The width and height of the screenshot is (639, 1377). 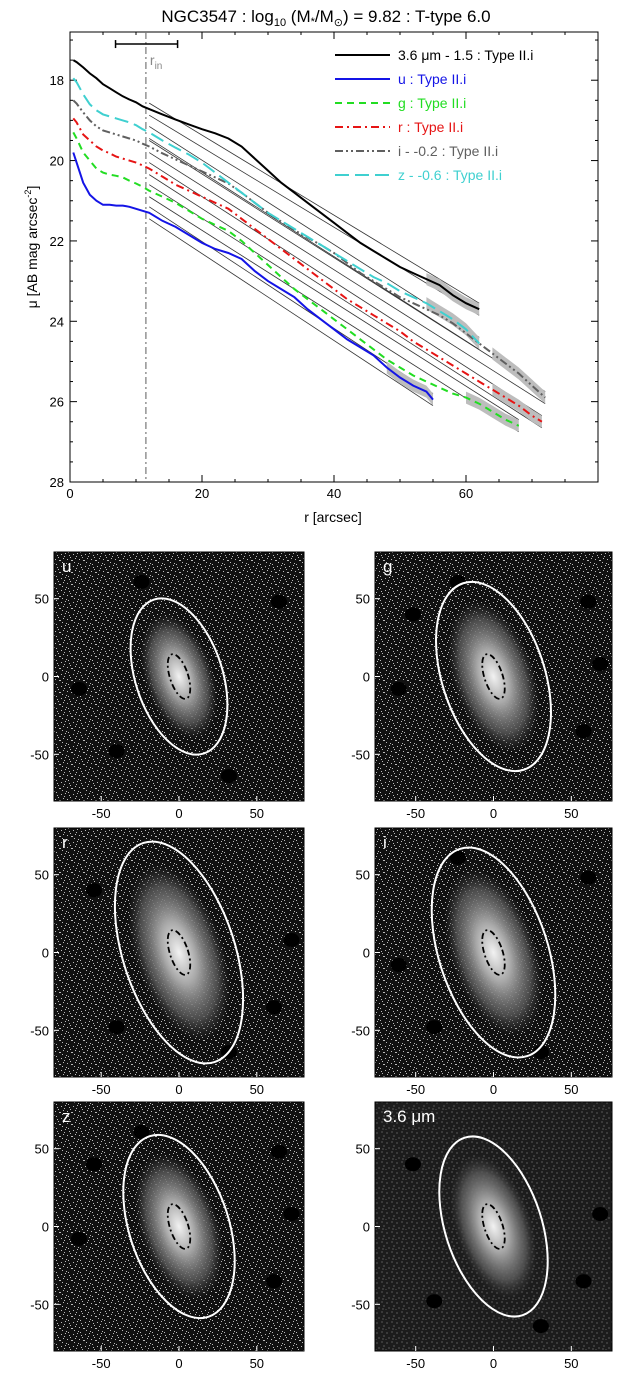 I want to click on y-tick-label: 22, so click(x=57, y=241).